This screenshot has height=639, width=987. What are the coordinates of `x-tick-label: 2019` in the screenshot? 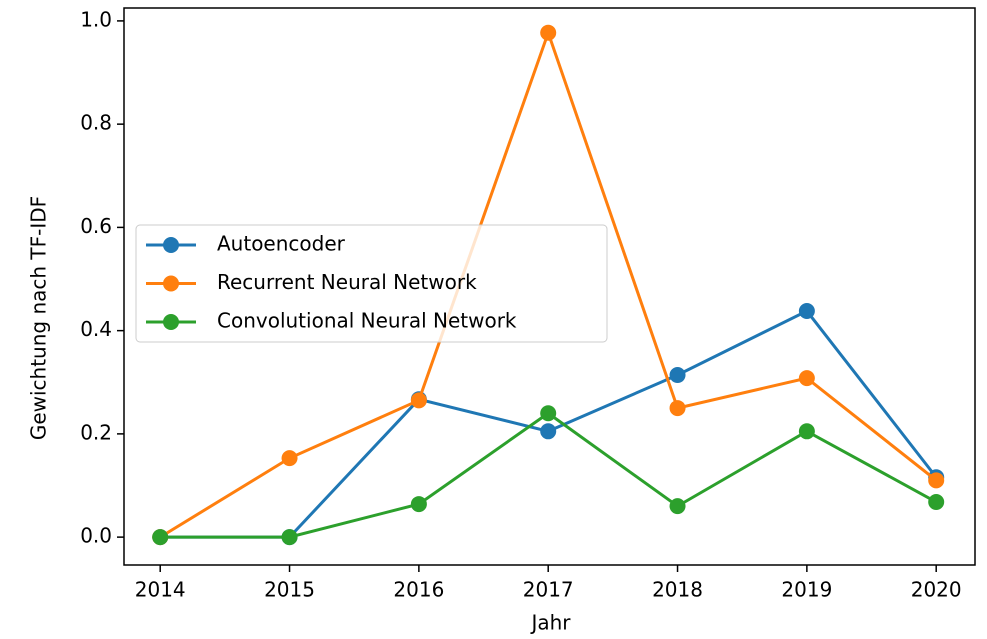 It's located at (806, 590).